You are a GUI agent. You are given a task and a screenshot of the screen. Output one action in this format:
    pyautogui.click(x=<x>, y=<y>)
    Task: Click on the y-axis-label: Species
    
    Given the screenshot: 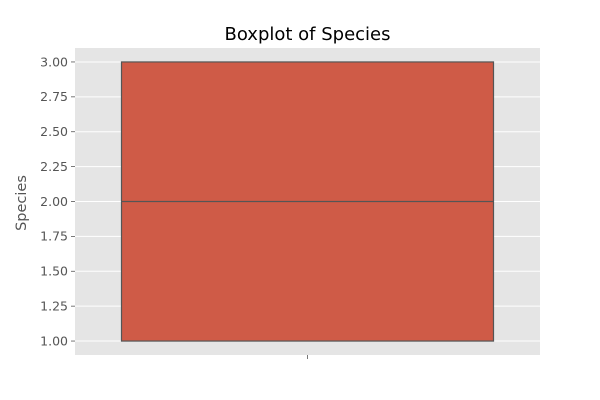 What is the action you would take?
    pyautogui.click(x=22, y=203)
    